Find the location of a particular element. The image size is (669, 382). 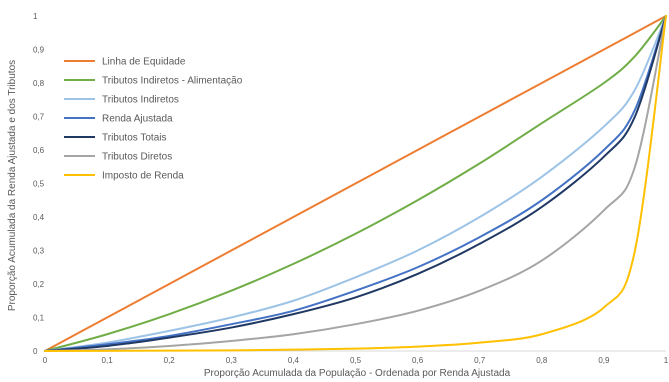

y-tick-label: 0,7 is located at coordinates (39, 117).